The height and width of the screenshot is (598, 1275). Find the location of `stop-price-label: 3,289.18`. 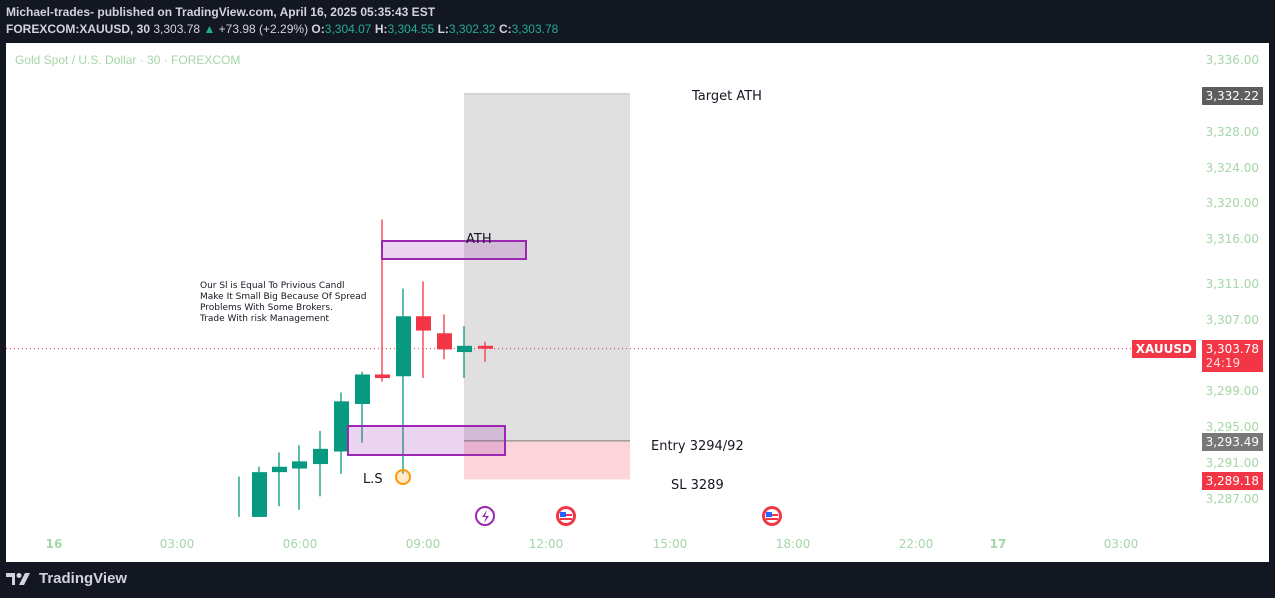

stop-price-label: 3,289.18 is located at coordinates (1232, 481).